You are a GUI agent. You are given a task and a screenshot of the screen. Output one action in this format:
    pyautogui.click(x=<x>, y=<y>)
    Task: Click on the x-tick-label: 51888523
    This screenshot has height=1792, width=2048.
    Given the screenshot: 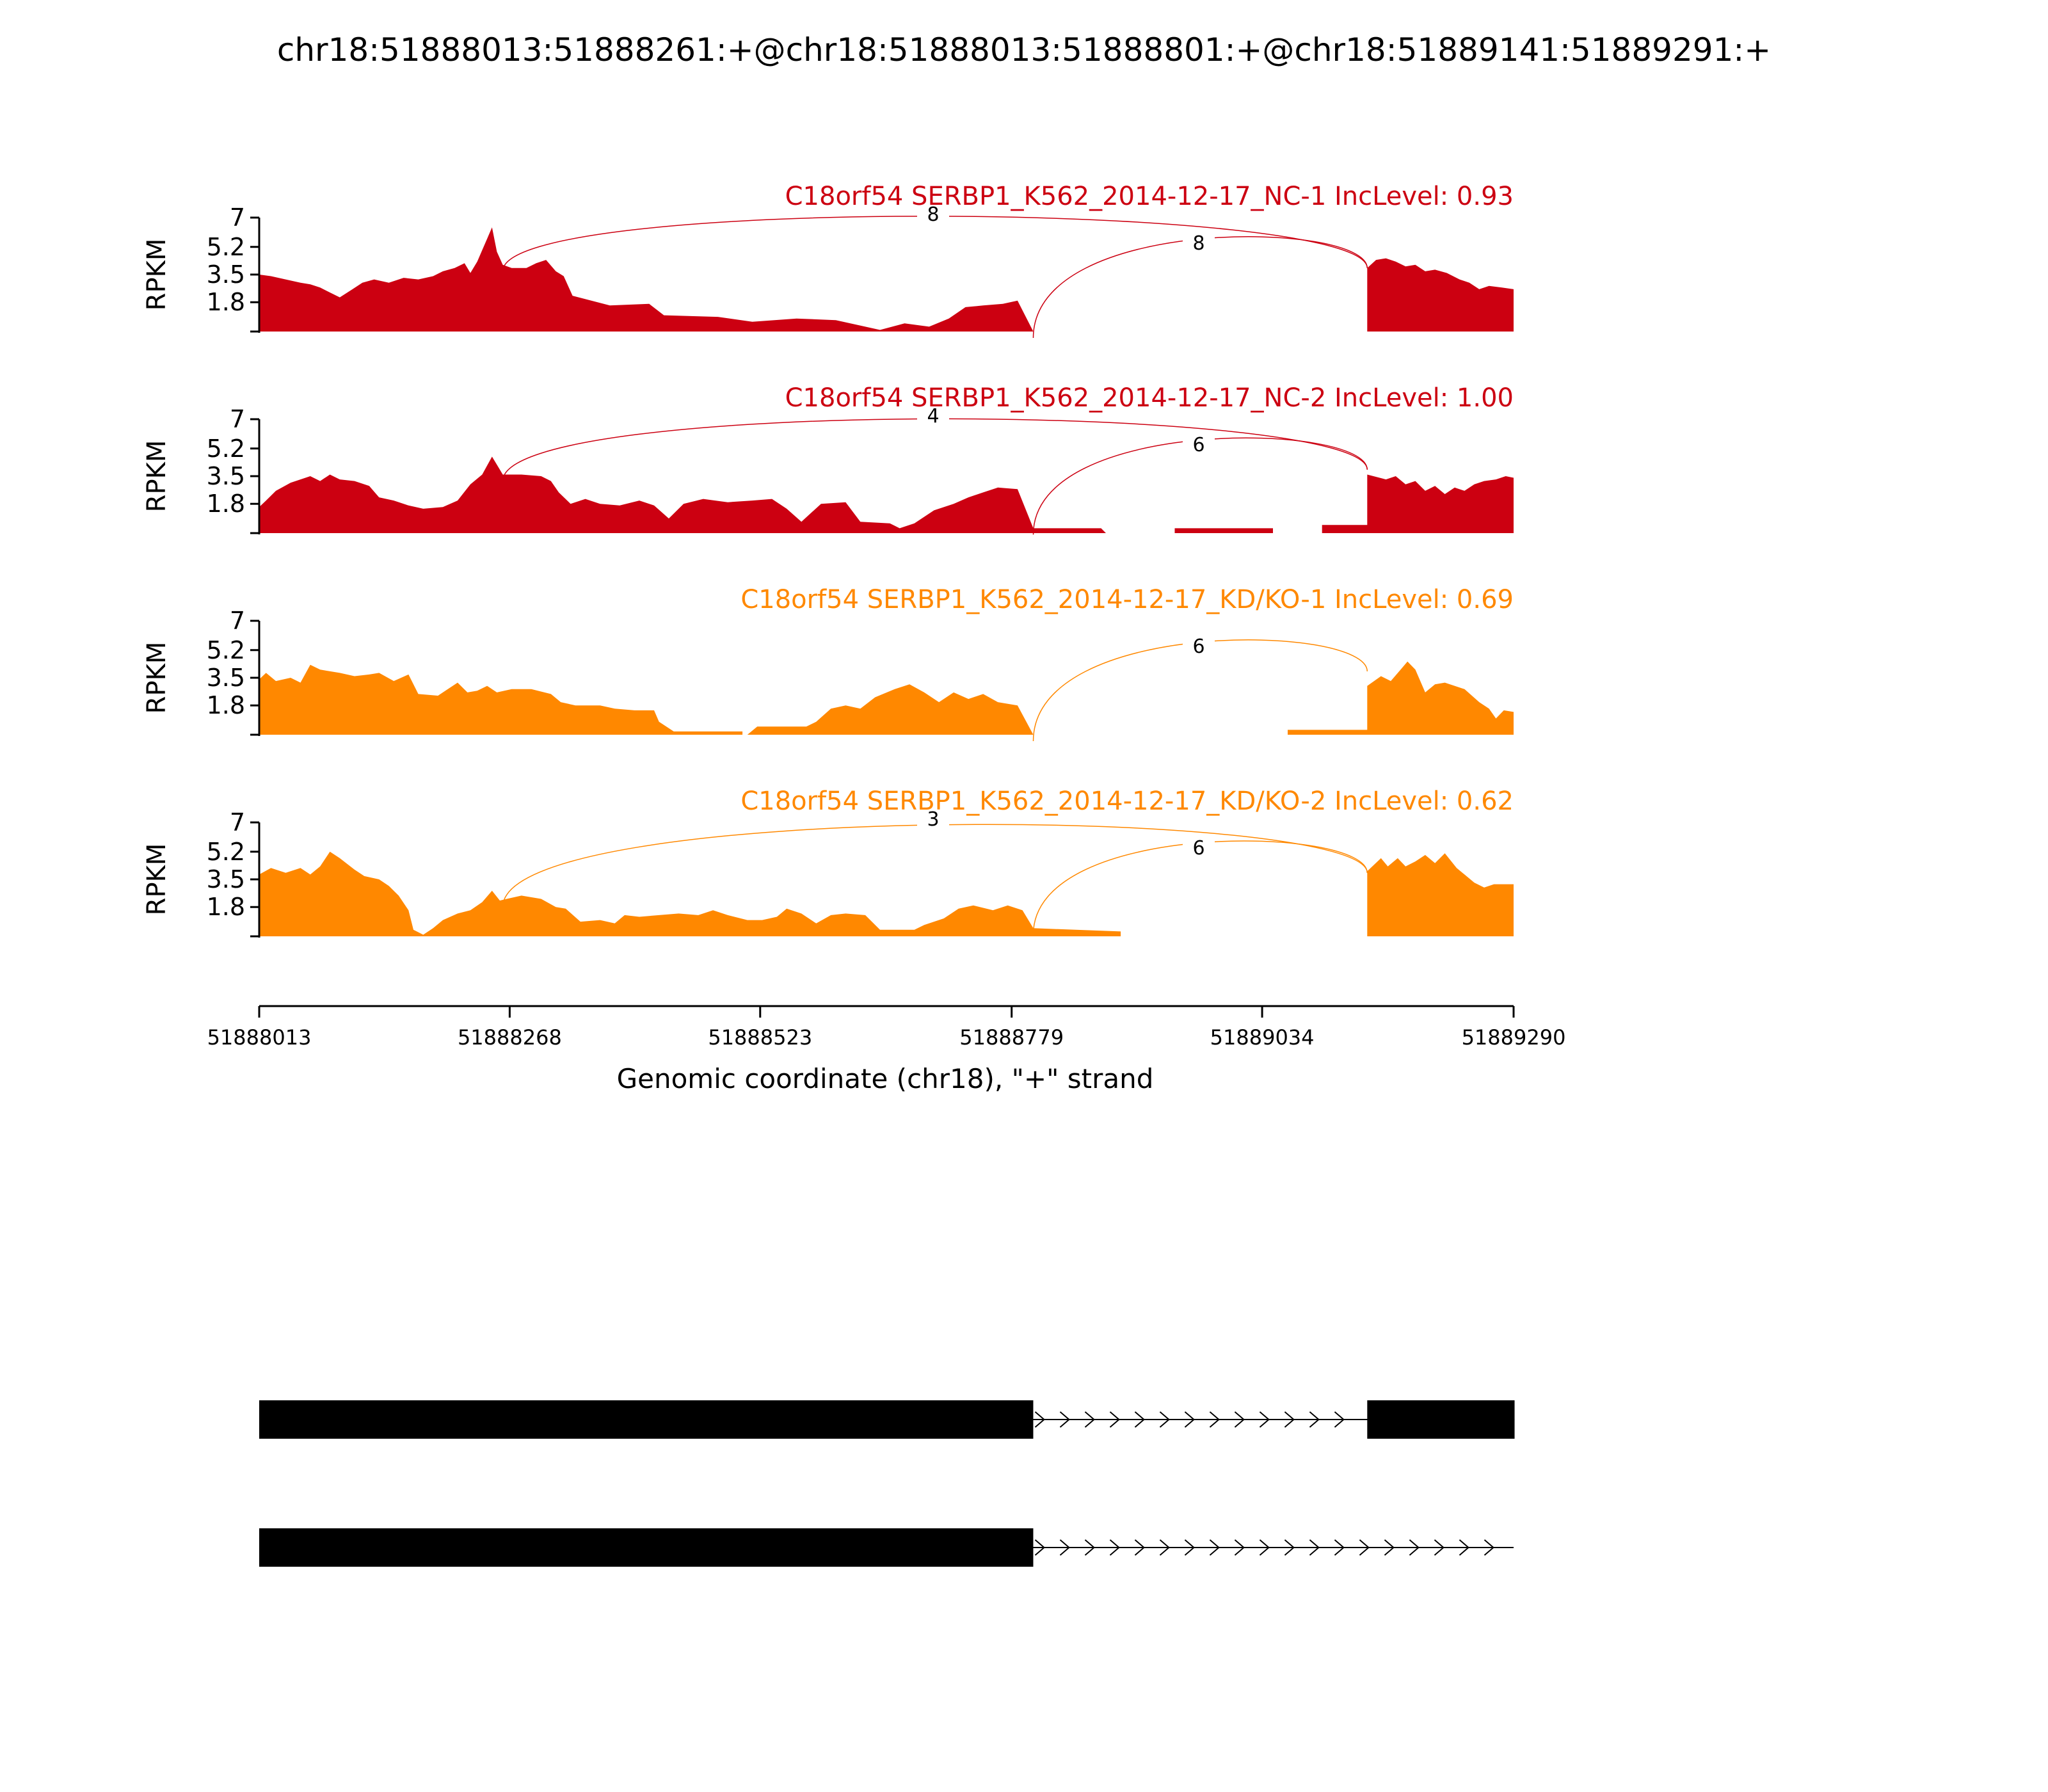 What is the action you would take?
    pyautogui.click(x=760, y=1037)
    